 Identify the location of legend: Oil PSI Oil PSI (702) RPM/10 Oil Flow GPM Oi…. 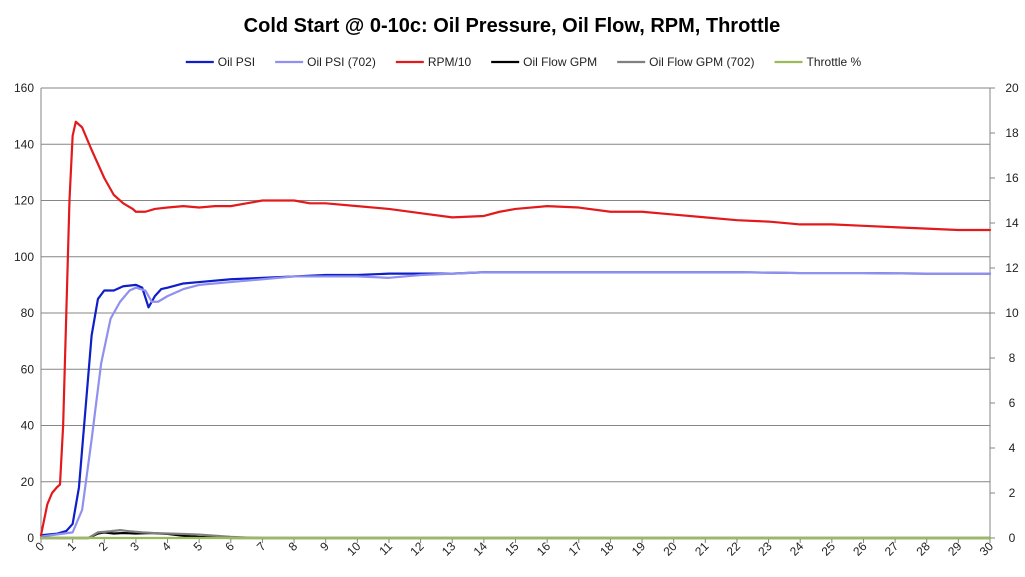
(523, 62).